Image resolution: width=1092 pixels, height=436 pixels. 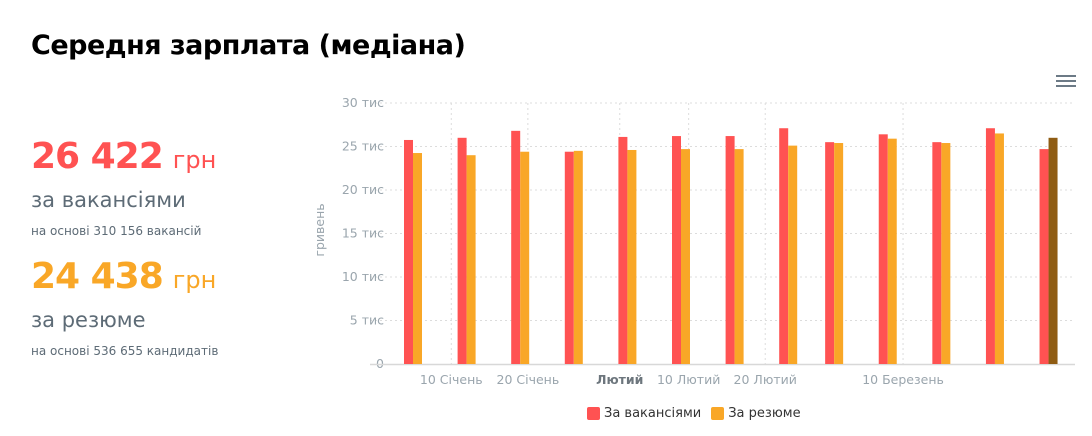 I want to click on y-tick-label: 10 тис, so click(x=363, y=276).